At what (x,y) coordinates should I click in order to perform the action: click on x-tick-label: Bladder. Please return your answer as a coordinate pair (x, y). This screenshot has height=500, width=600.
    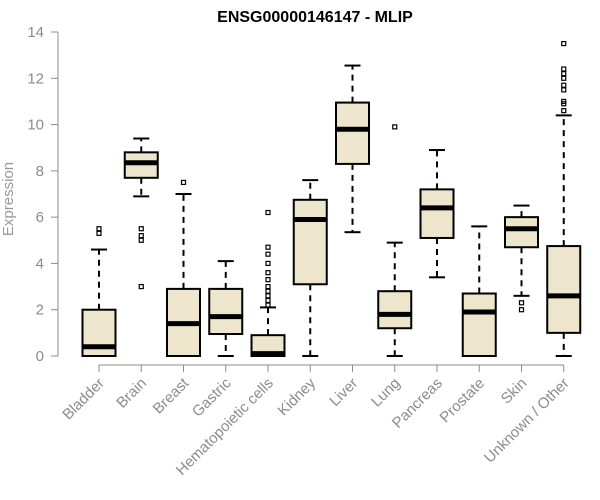
    Looking at the image, I should click on (83, 399).